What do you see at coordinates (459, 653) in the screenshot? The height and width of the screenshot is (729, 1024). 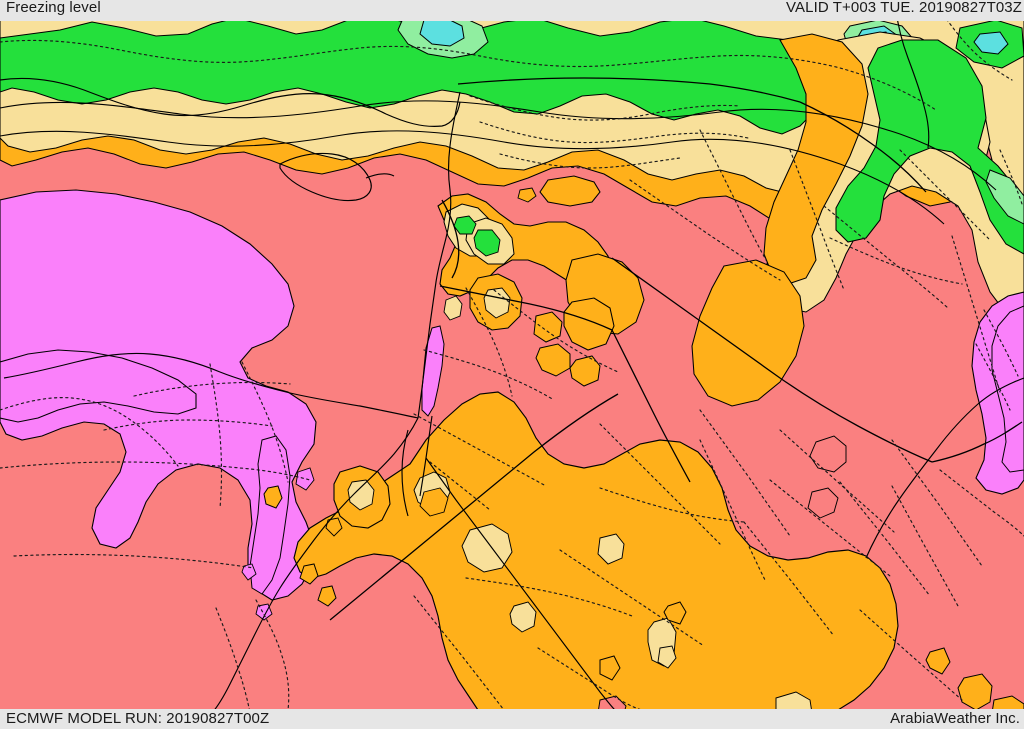 I see `admin-border-saudi-k` at bounding box center [459, 653].